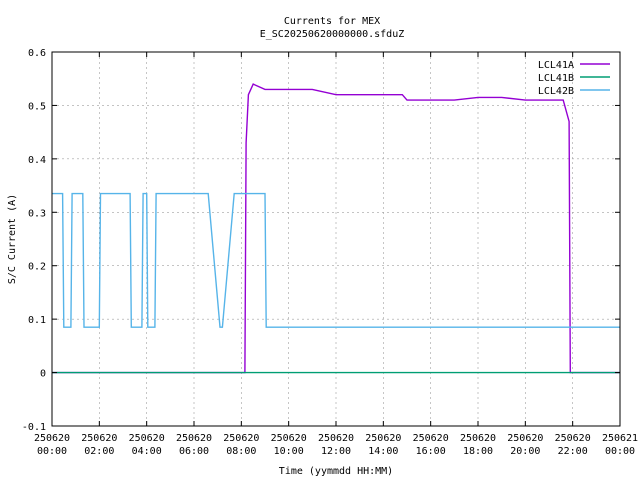 The image size is (640, 480). I want to click on x-axis-label: Time (yymmdd HH:MM), so click(336, 471).